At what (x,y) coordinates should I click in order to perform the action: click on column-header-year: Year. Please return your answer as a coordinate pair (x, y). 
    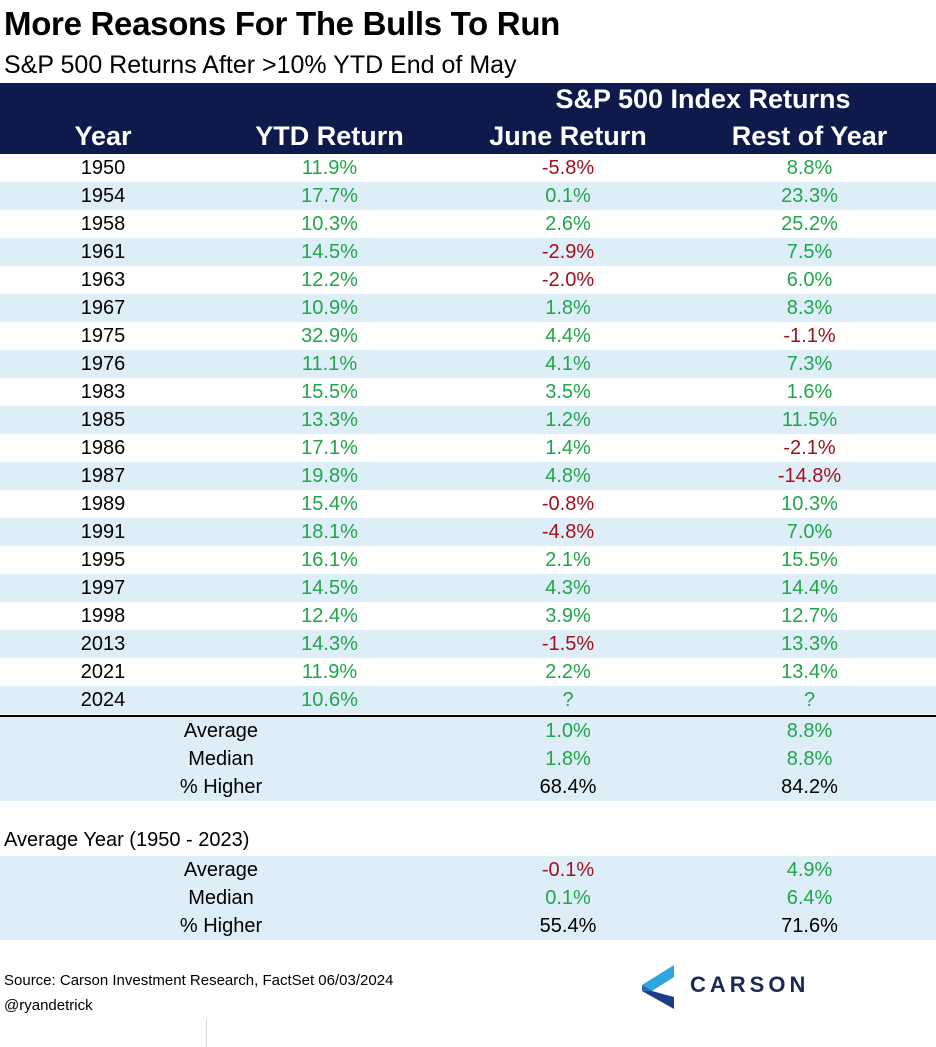
    Looking at the image, I should click on (103, 136).